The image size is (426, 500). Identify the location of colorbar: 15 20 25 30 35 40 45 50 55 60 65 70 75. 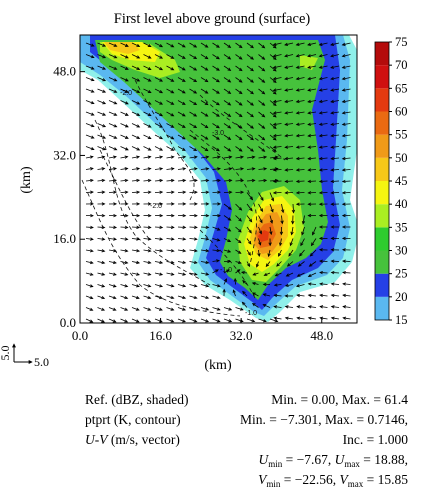
(391, 181).